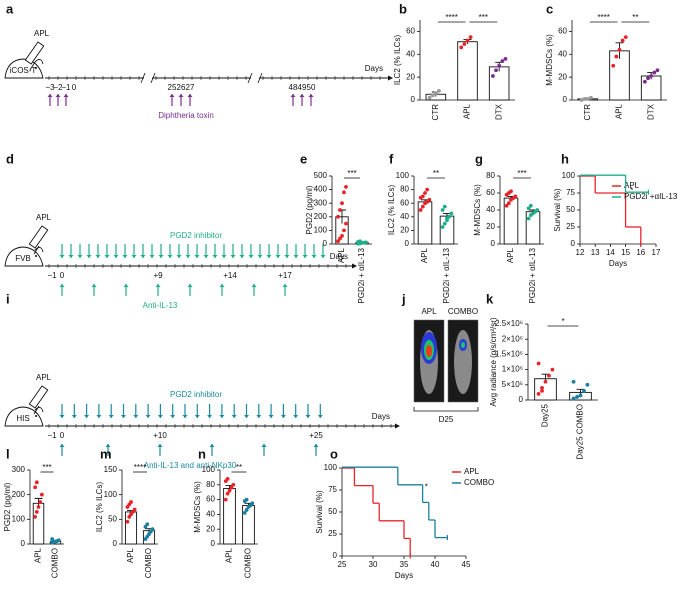 The width and height of the screenshot is (685, 604). Describe the element at coordinates (111, 469) in the screenshot. I see `y-tick-label: 150` at that location.